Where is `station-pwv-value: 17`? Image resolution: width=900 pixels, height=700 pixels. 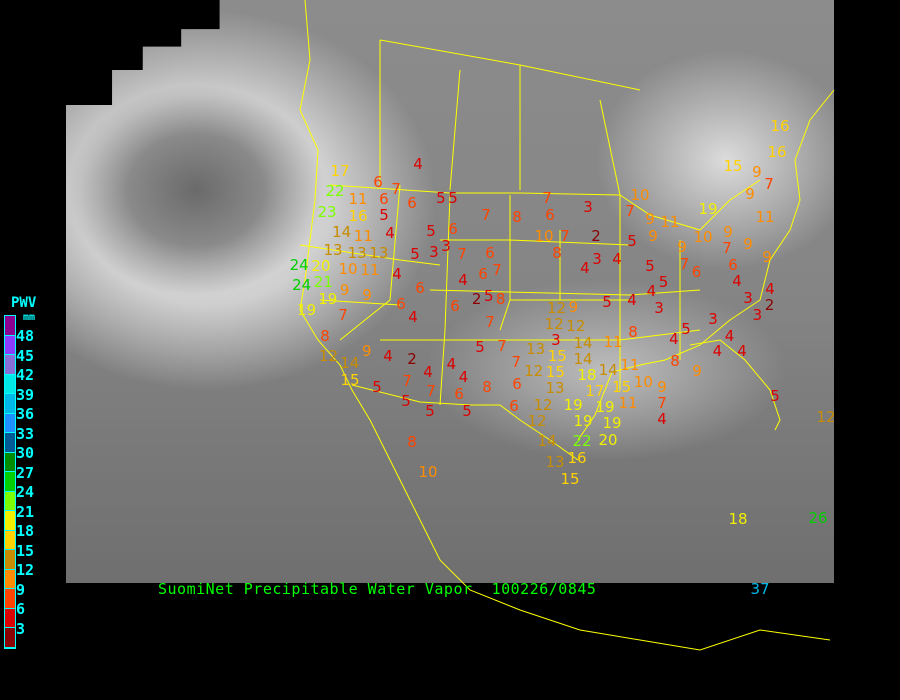
station-pwv-value: 17 is located at coordinates (595, 391).